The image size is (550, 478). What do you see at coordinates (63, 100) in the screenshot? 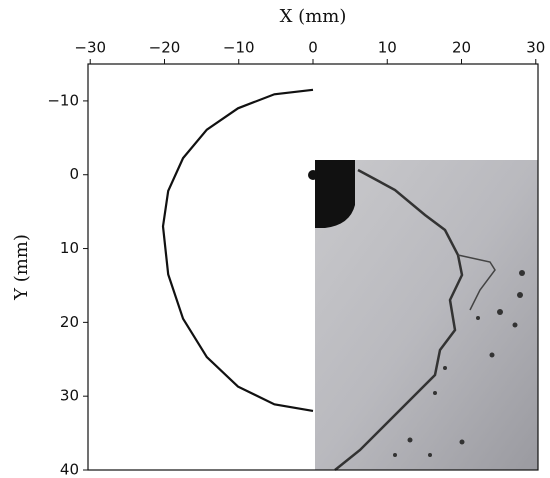
I see `y-tick-label: −10` at bounding box center [63, 100].